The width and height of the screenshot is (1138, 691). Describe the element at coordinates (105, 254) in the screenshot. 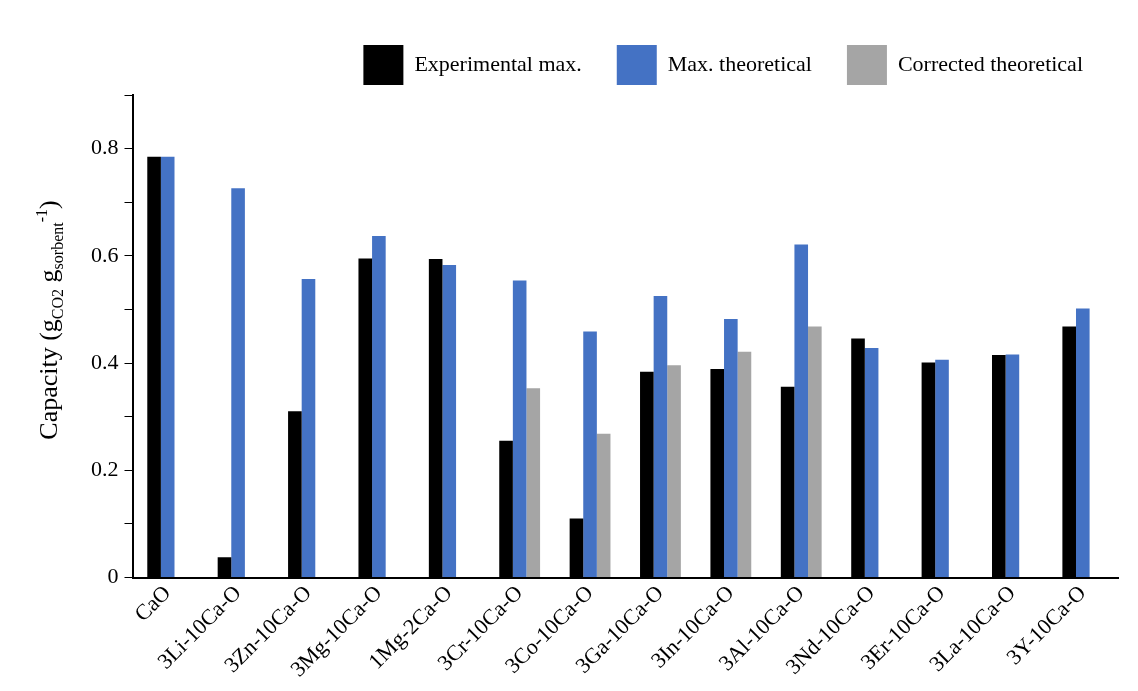

I see `y-tick-label: 0.6` at that location.